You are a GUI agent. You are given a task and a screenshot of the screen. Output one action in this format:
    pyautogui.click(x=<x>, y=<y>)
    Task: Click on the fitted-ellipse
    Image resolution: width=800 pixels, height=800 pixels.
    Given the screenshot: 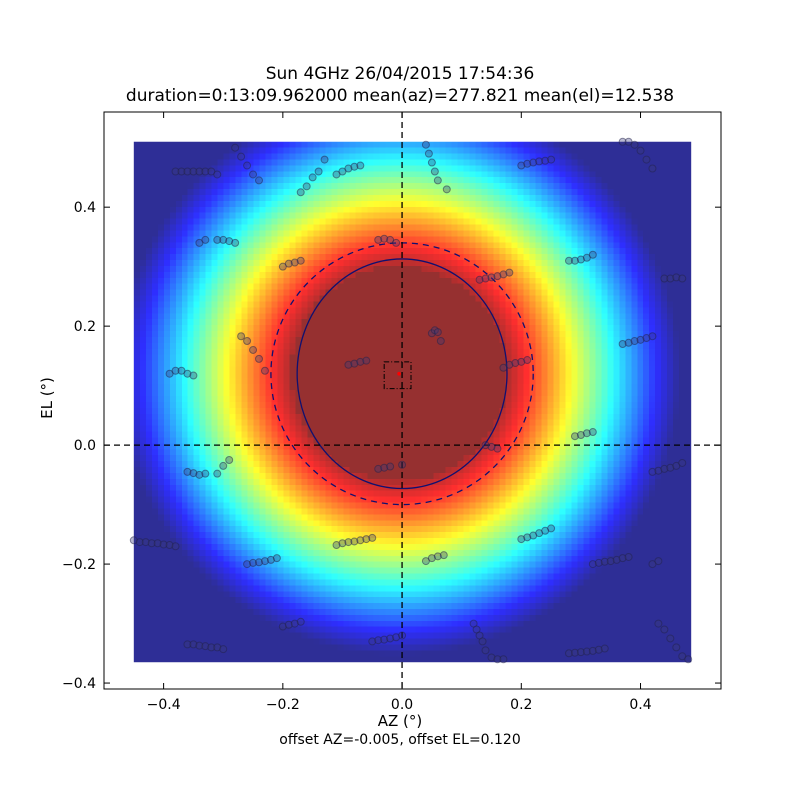 What is the action you would take?
    pyautogui.click(x=402, y=374)
    